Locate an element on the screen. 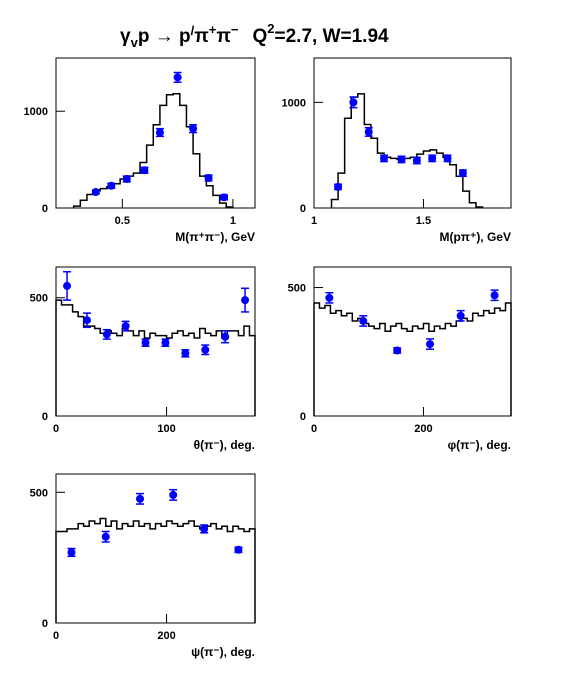  chart-panel-4: 0 500 0 200 φ(π⁻), deg. is located at coordinates (400, 359).